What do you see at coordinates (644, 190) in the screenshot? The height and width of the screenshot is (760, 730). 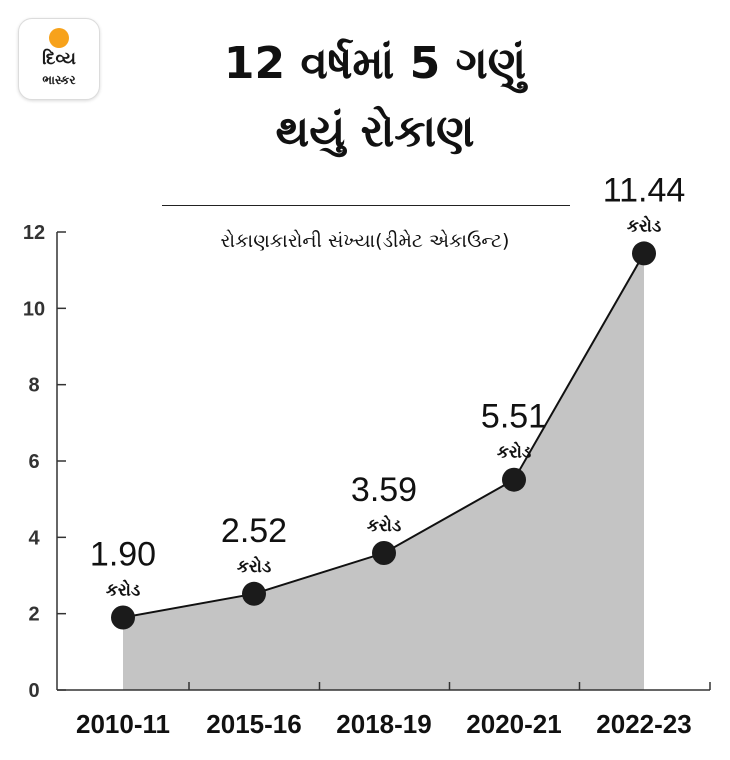 I see `data-label: 11.44` at bounding box center [644, 190].